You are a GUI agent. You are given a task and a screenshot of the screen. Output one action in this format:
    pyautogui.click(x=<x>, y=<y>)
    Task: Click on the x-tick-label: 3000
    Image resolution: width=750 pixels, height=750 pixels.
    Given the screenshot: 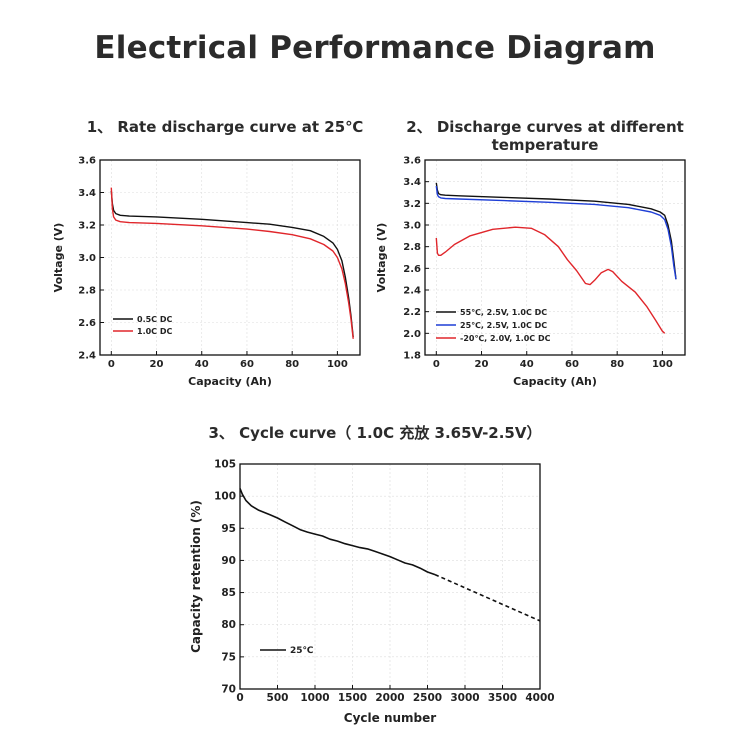 What is the action you would take?
    pyautogui.click(x=464, y=698)
    